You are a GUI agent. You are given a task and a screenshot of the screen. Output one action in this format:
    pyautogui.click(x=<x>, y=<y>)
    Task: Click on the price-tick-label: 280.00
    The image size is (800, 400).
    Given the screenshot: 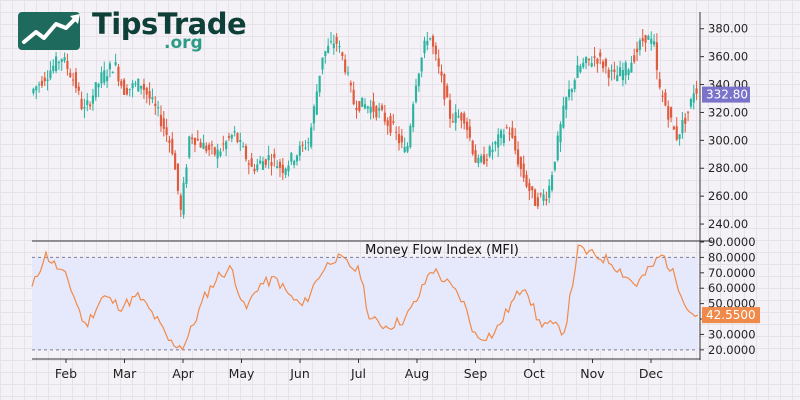 What is the action you would take?
    pyautogui.click(x=728, y=168)
    